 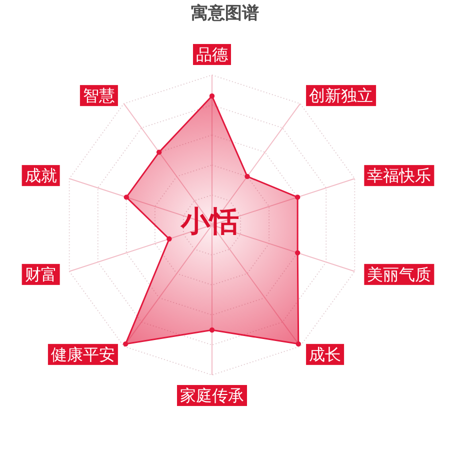 I want to click on chart-title: 寓意图谱, so click(x=225, y=13).